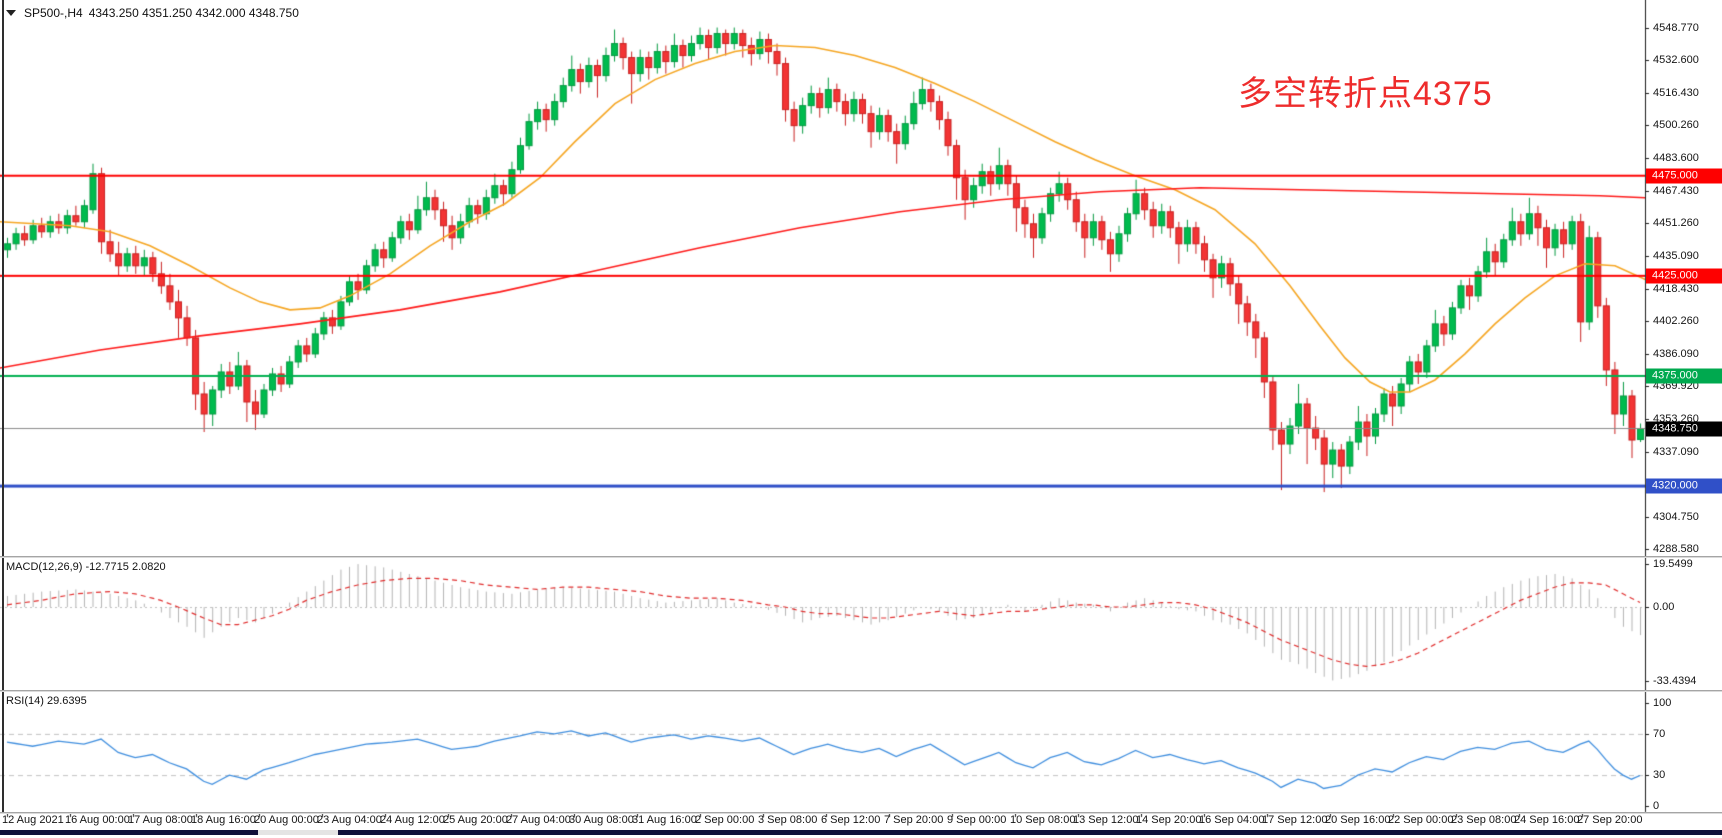 Image resolution: width=1722 pixels, height=838 pixels. Describe the element at coordinates (97, 820) in the screenshot. I see `time-axis-label: 16 Aug 00:00` at that location.